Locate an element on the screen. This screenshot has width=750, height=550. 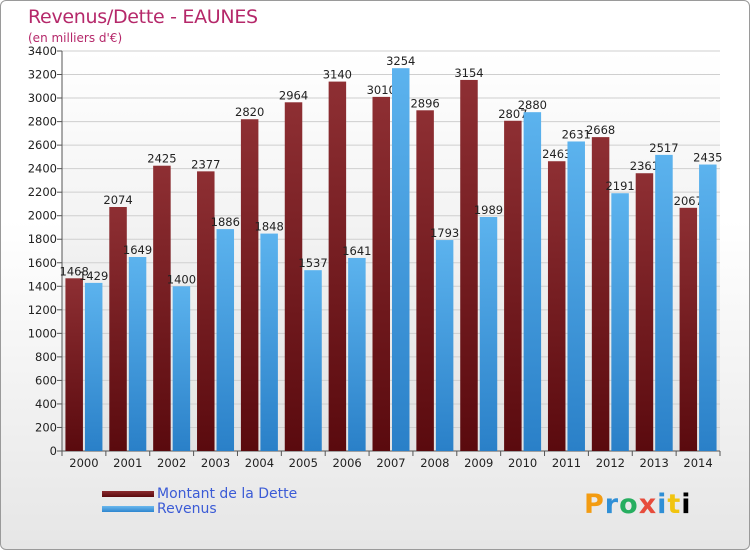
chart-subtitle: (en milliers d'€) is located at coordinates (75, 38).